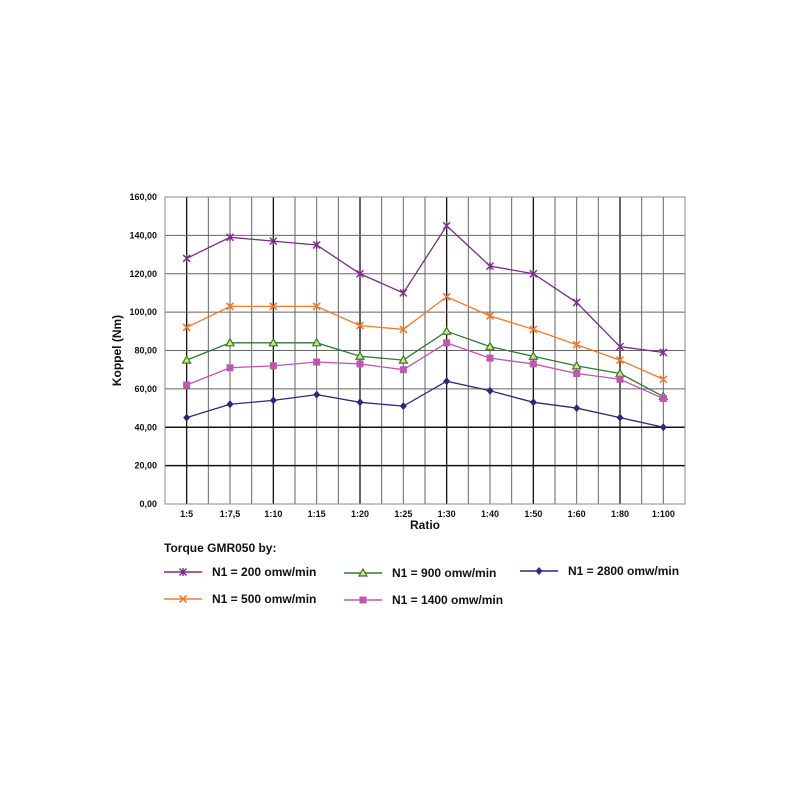 This screenshot has width=800, height=800. I want to click on legend-swatch-square-icon, so click(363, 600).